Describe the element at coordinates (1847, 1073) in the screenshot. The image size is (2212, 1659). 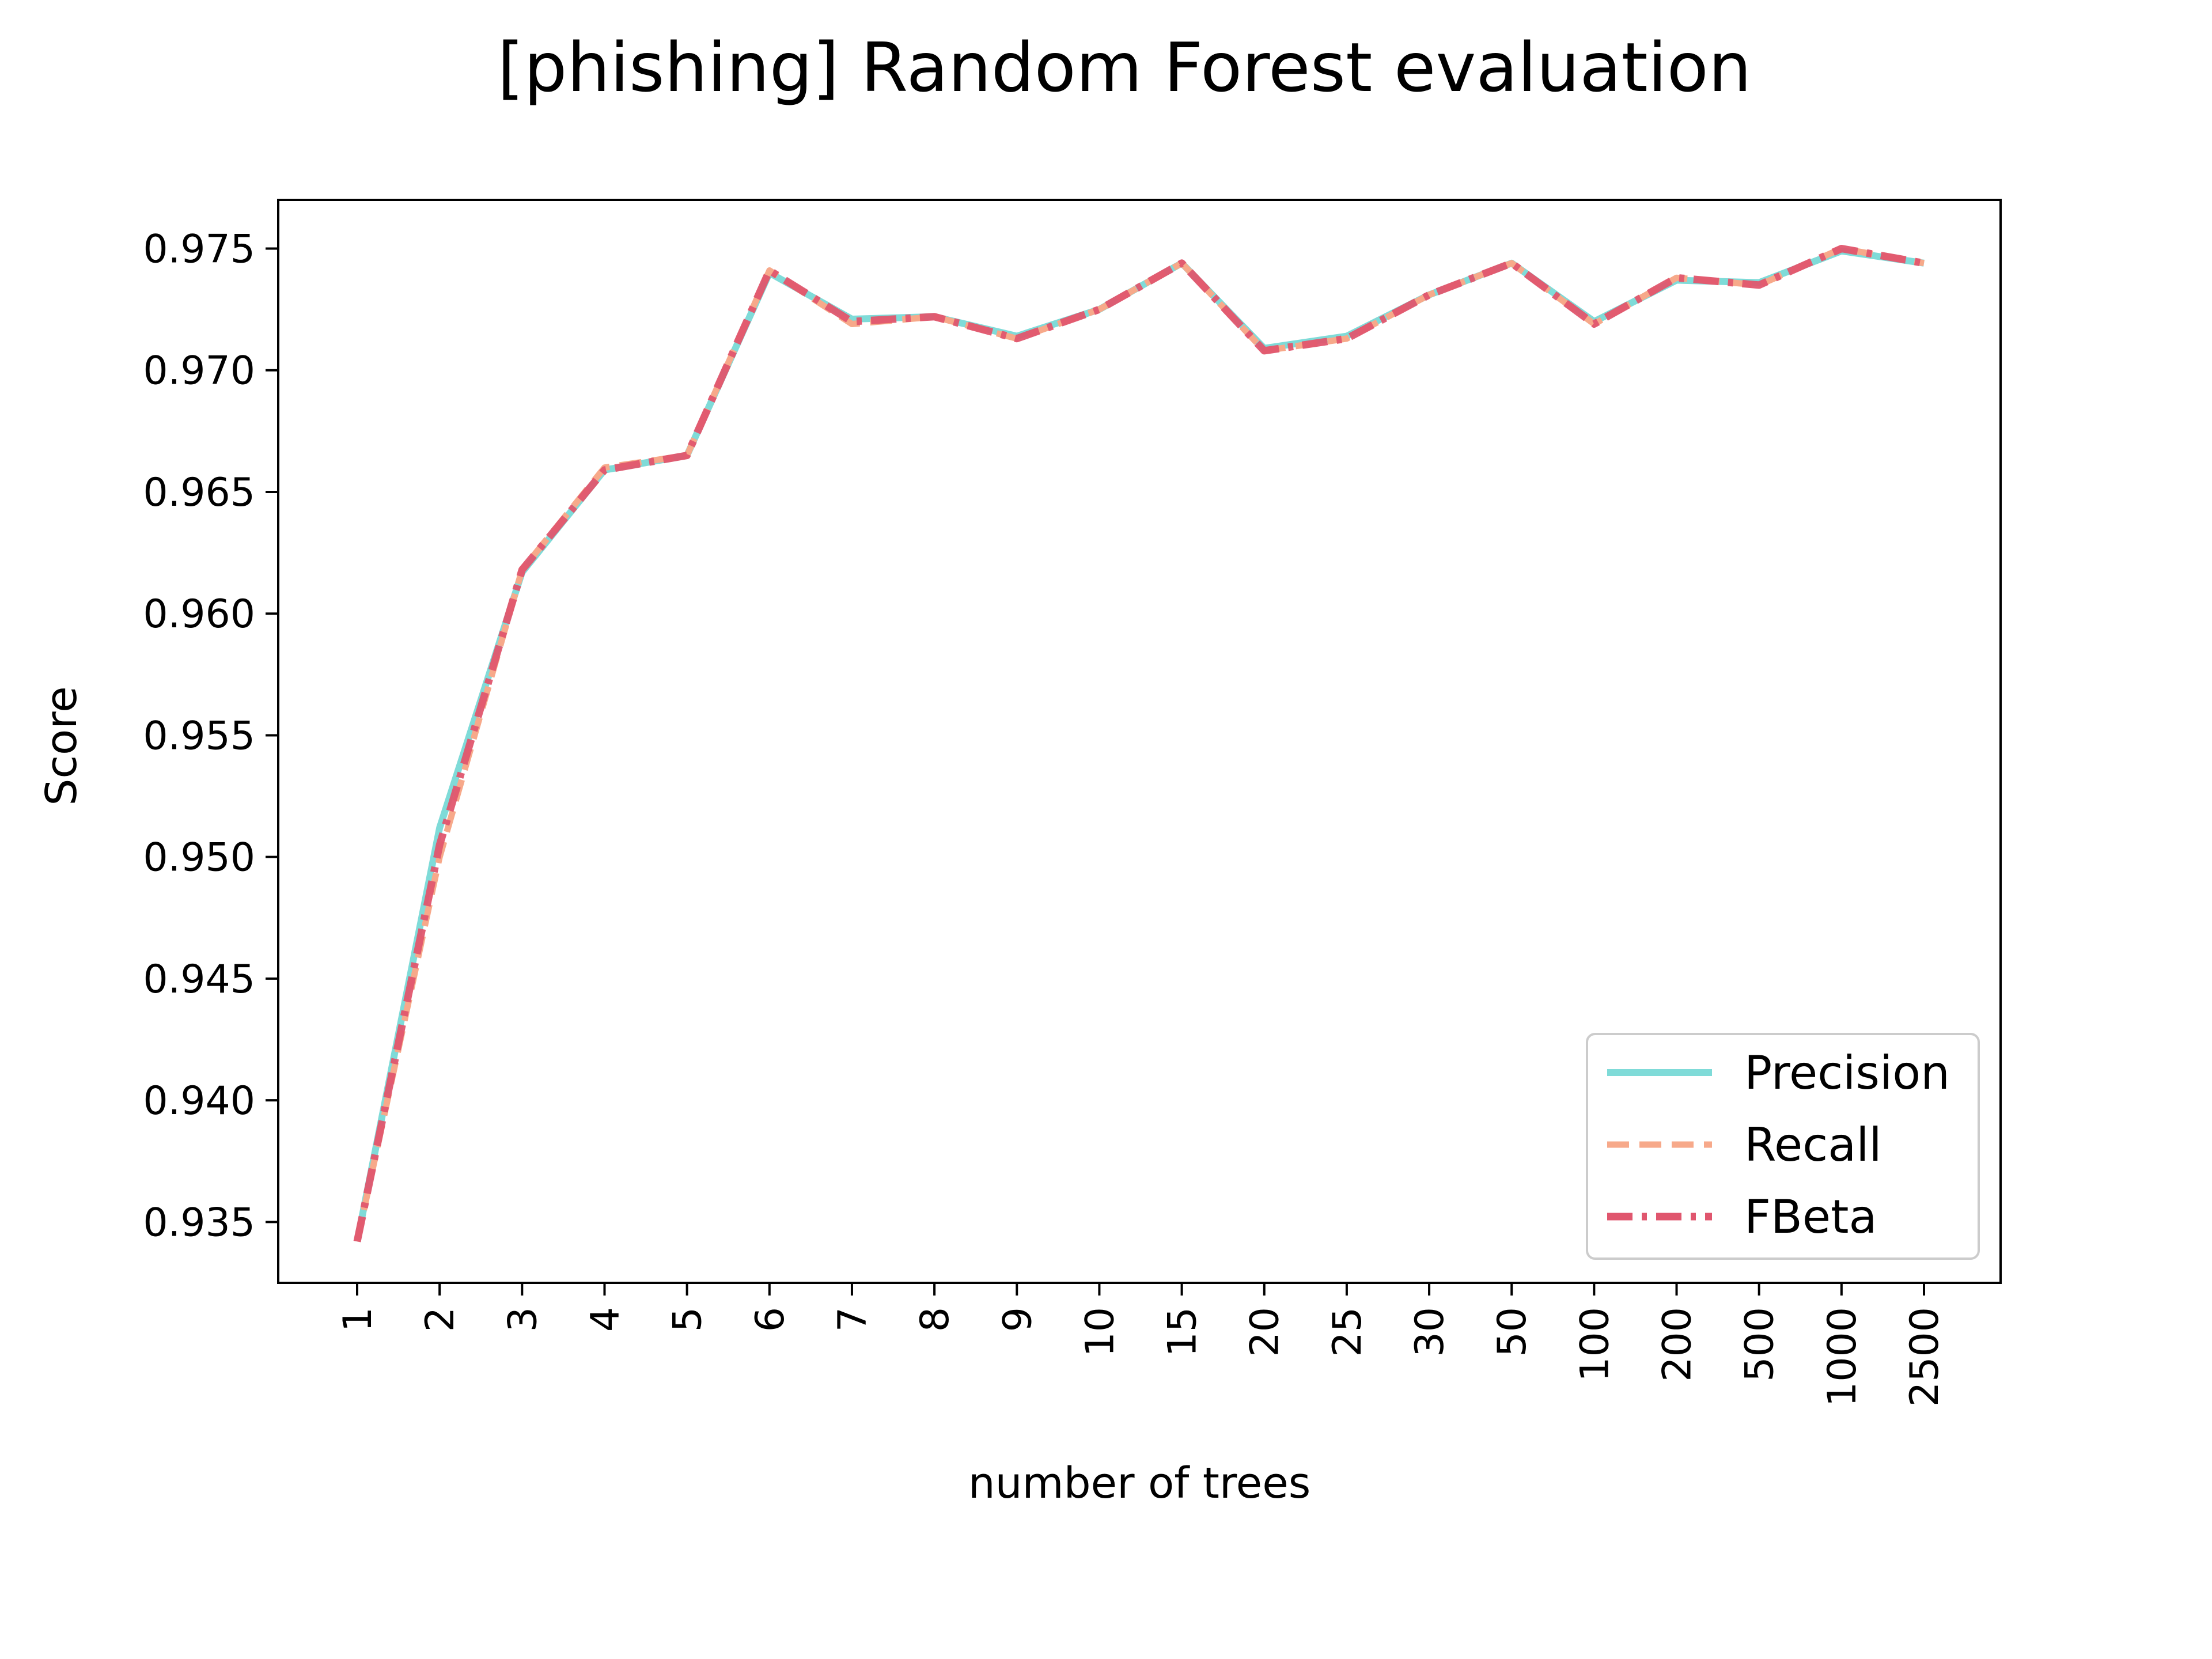
I see `legend-label-precision: Precision` at that location.